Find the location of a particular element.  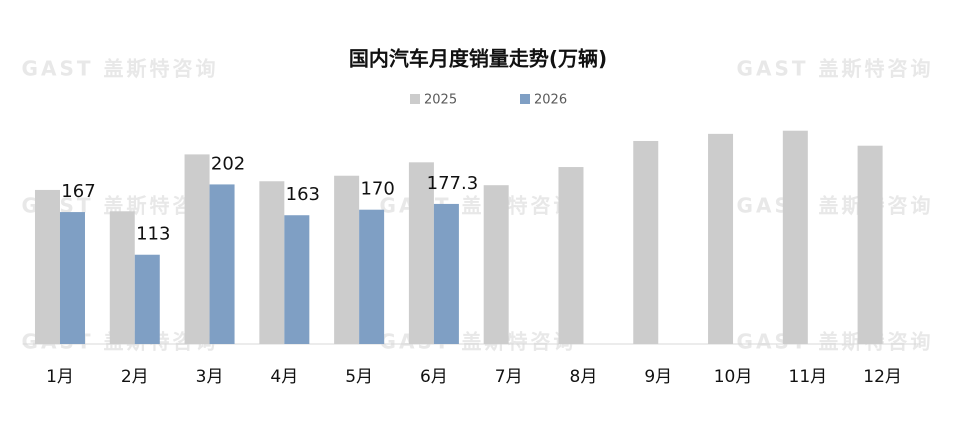

x-tick-label: 5月 is located at coordinates (359, 377).